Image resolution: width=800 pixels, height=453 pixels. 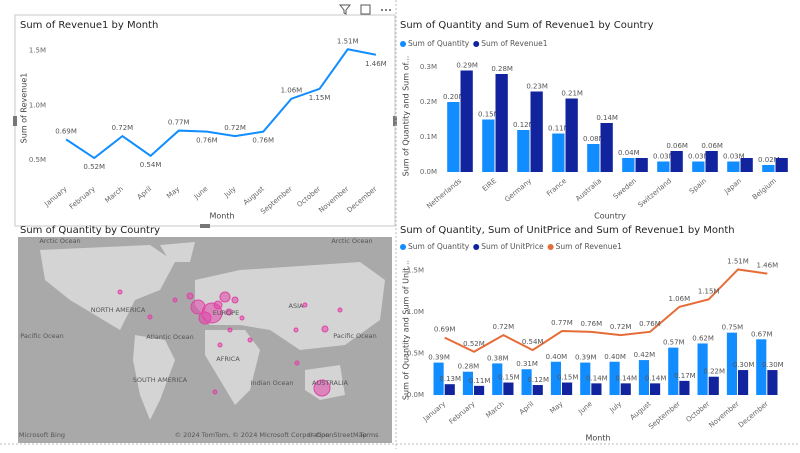 What do you see at coordinates (606, 310) in the screenshot?
I see `line` at bounding box center [606, 310].